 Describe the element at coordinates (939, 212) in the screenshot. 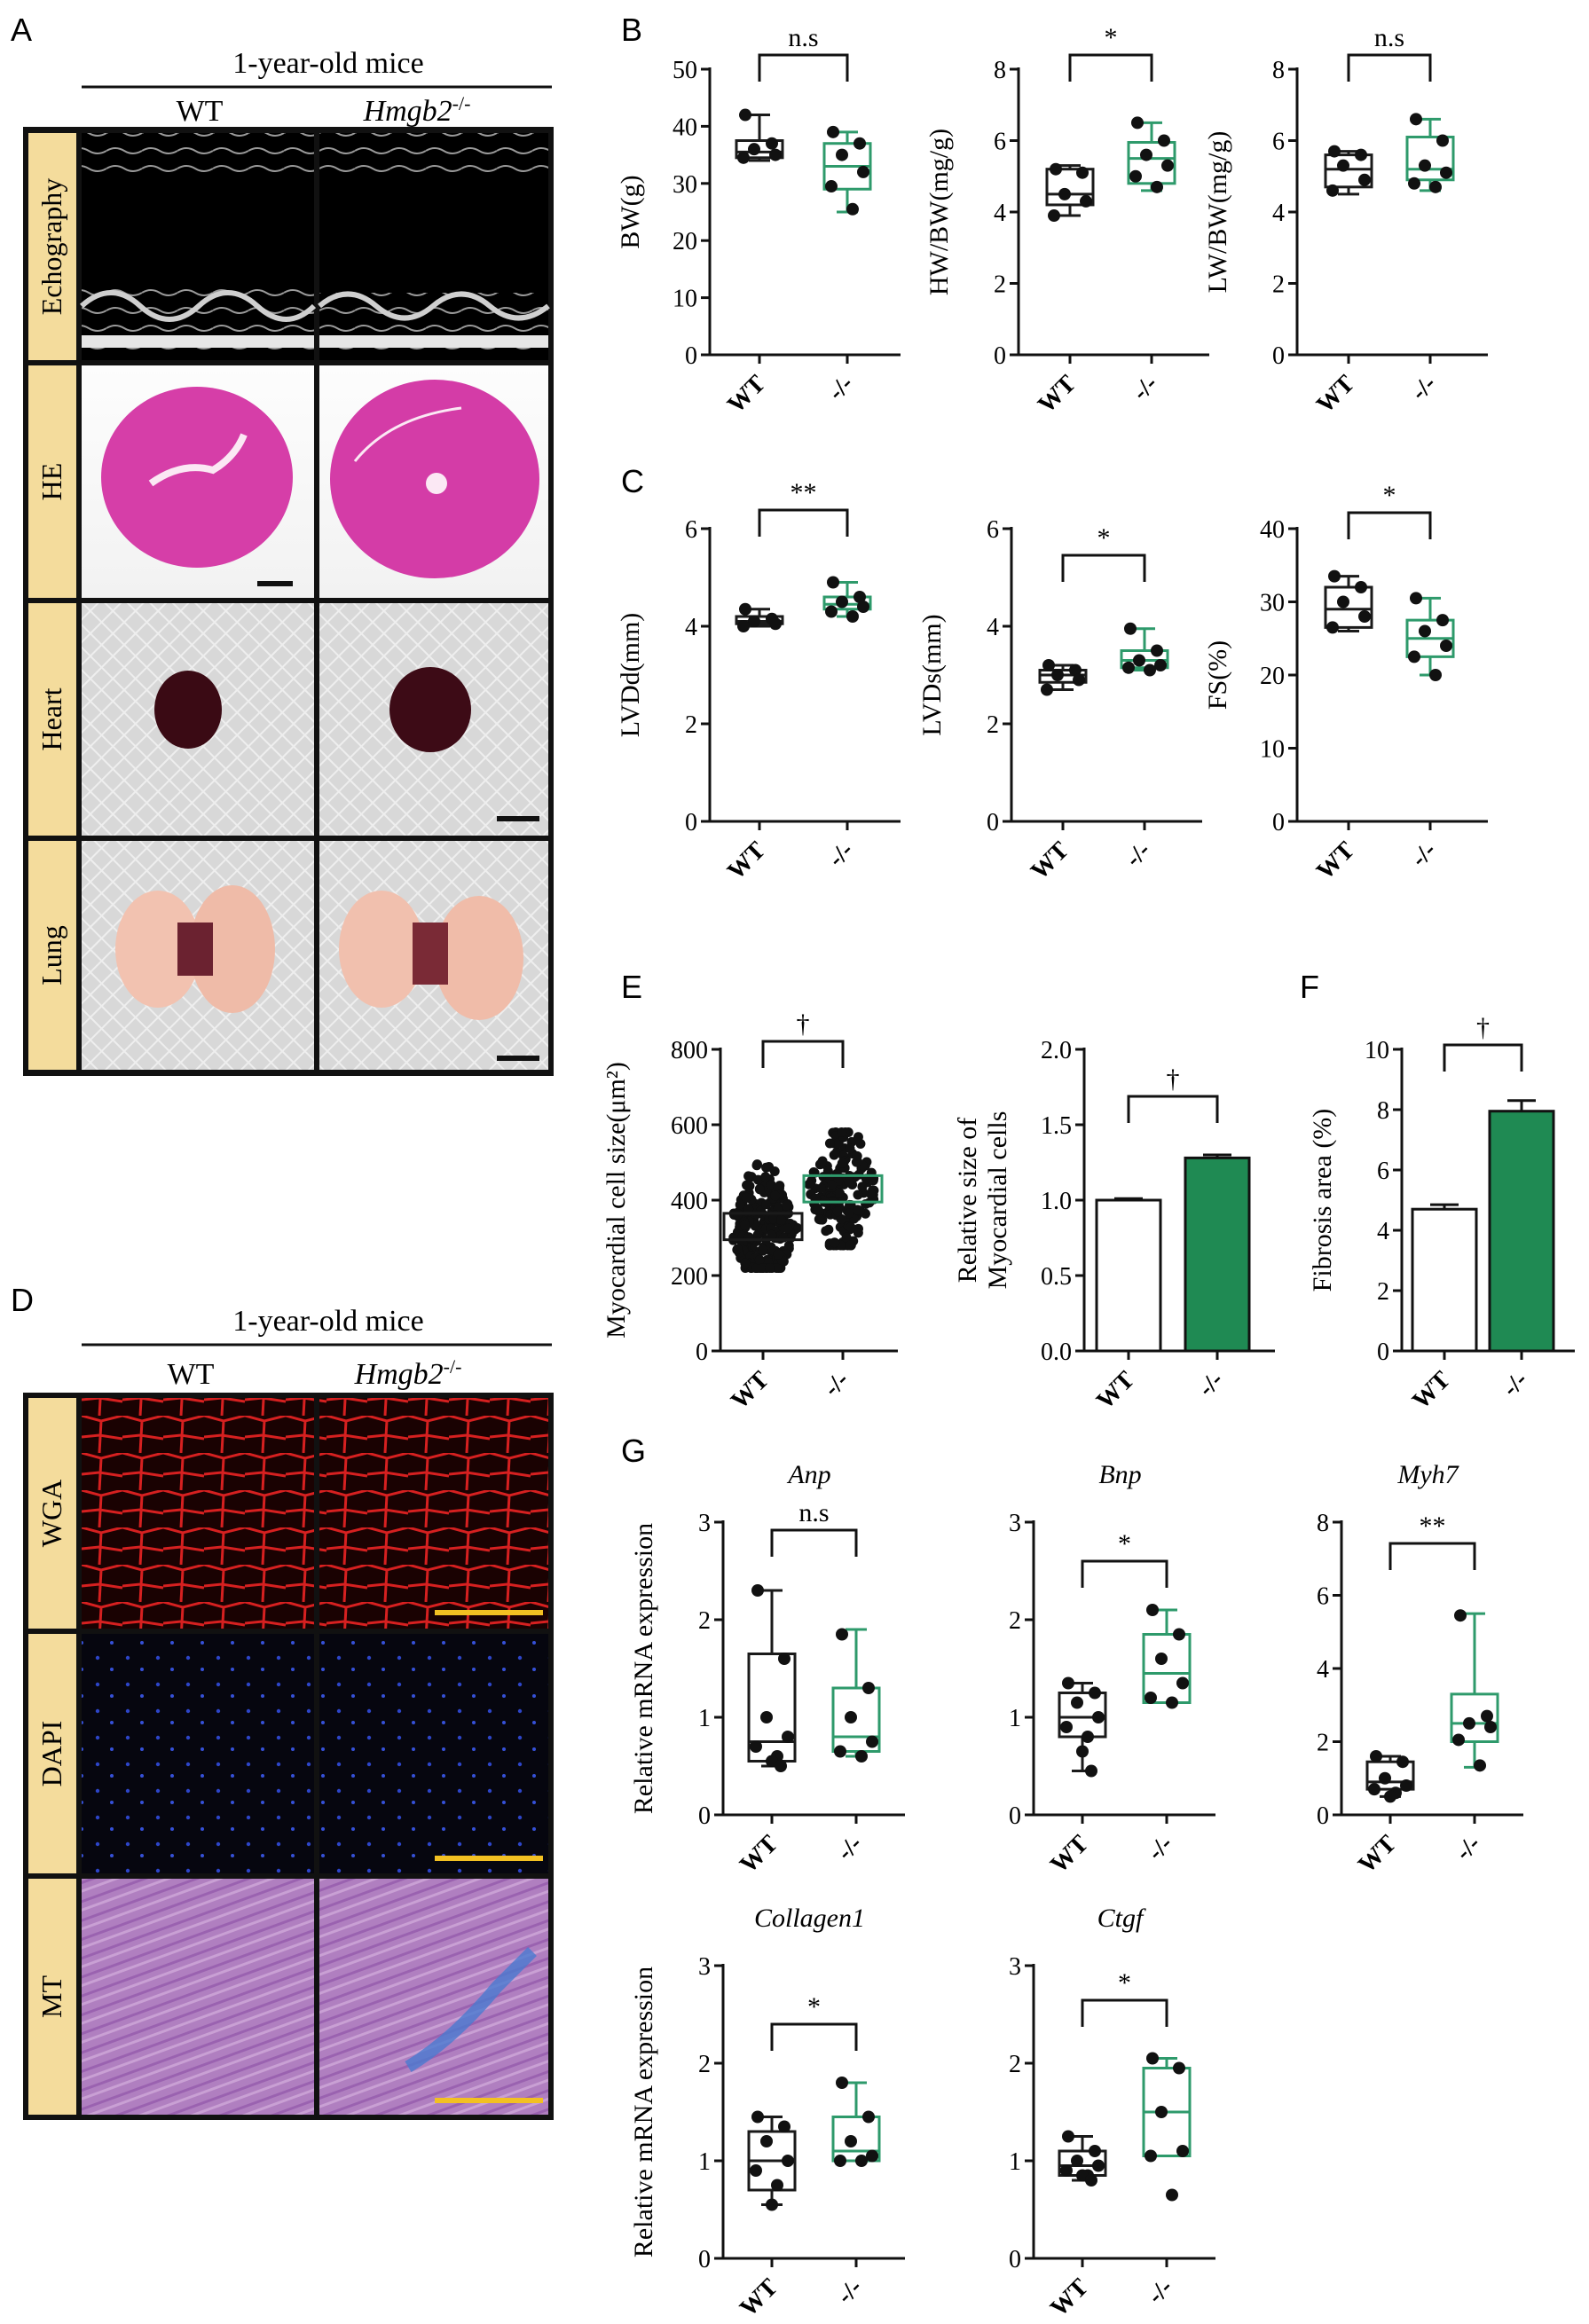

I see `y-axis-label: HW/BW(mg/g)` at that location.